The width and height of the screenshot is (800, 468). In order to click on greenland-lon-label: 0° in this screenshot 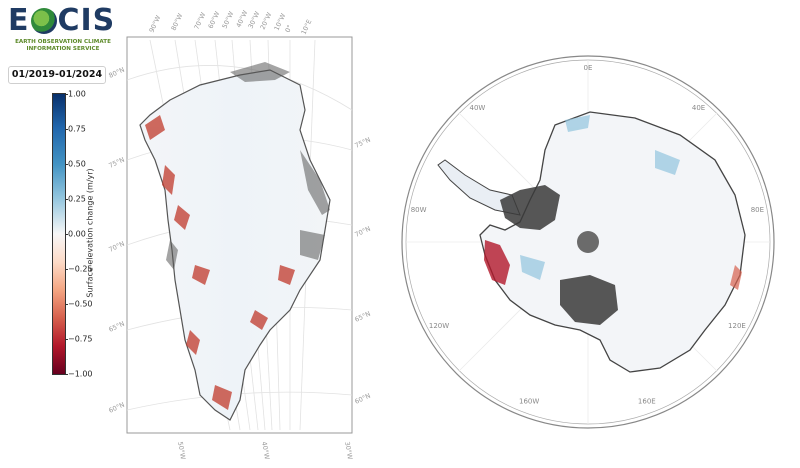, I will do `click(289, 29)`.